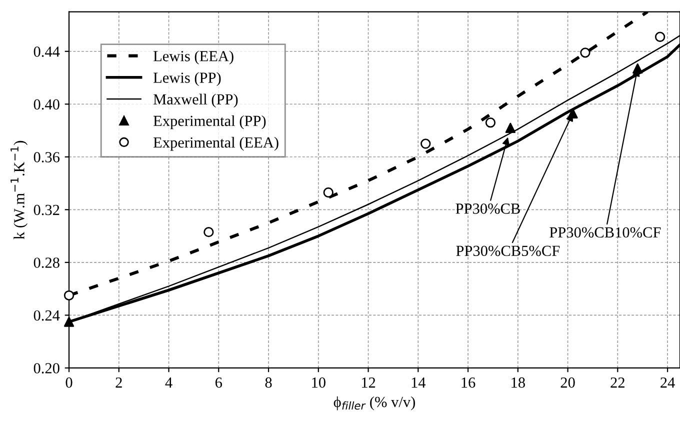  I want to click on legend-label: Lewis (EEA), so click(193, 57).